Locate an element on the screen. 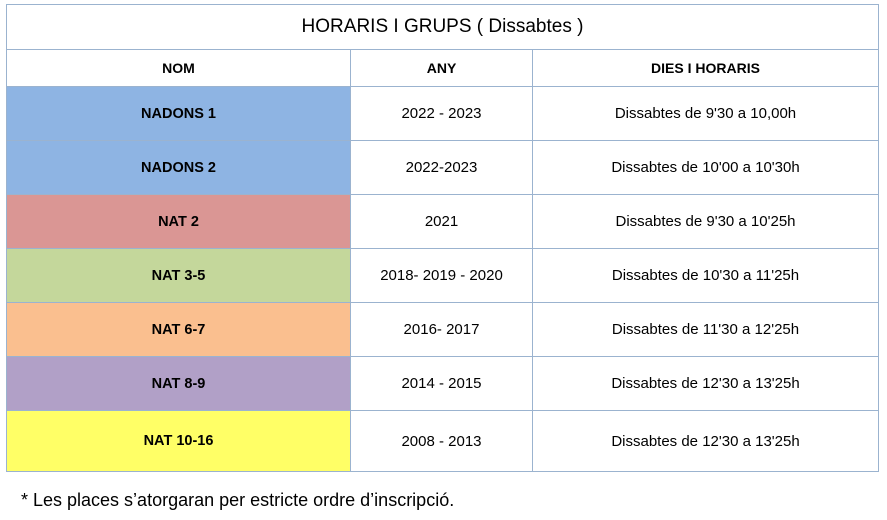  year-cell: 2021 is located at coordinates (441, 221).